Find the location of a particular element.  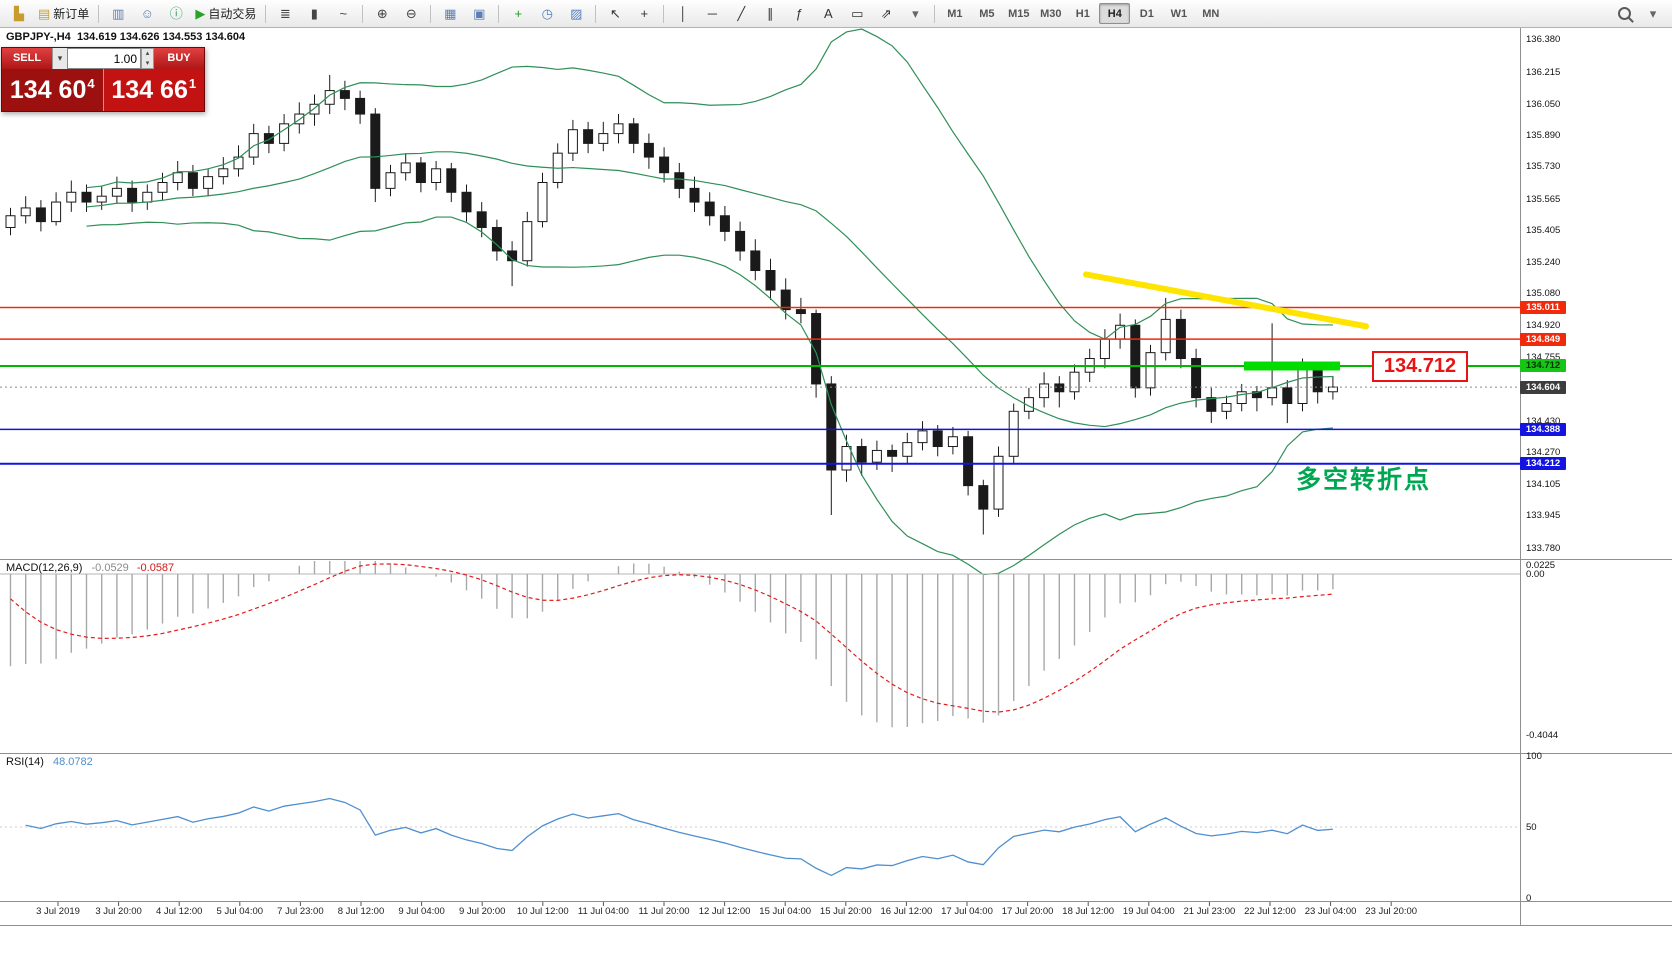

new-order-button: ▤ 新订单 is located at coordinates (63, 14).